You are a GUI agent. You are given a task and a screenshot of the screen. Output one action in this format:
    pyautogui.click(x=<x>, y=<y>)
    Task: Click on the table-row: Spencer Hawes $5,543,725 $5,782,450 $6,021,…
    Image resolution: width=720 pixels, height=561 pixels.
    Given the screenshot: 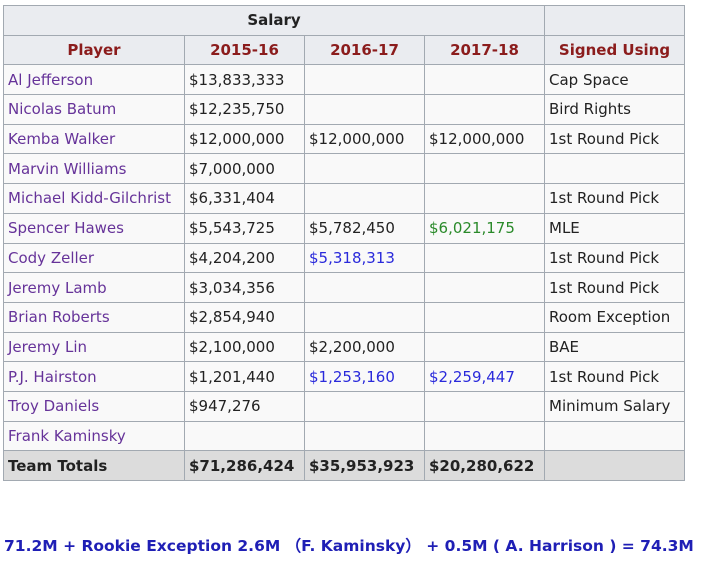 What is the action you would take?
    pyautogui.click(x=344, y=228)
    